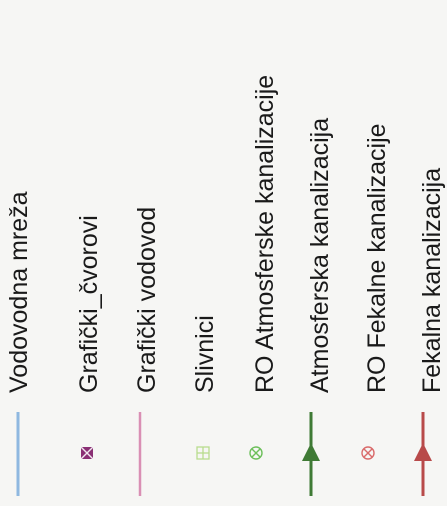  I want to click on legend-item-slivnici: Slivnici, so click(205, 387).